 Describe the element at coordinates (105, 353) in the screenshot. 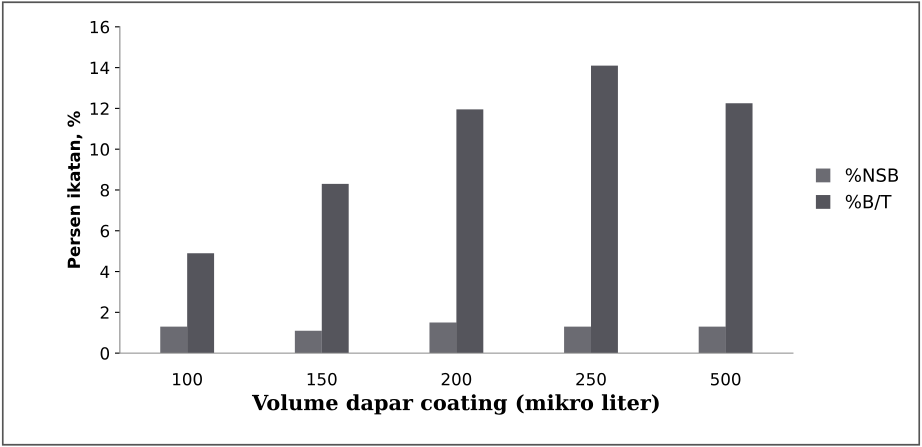

I see `y-tick-label: 0` at that location.